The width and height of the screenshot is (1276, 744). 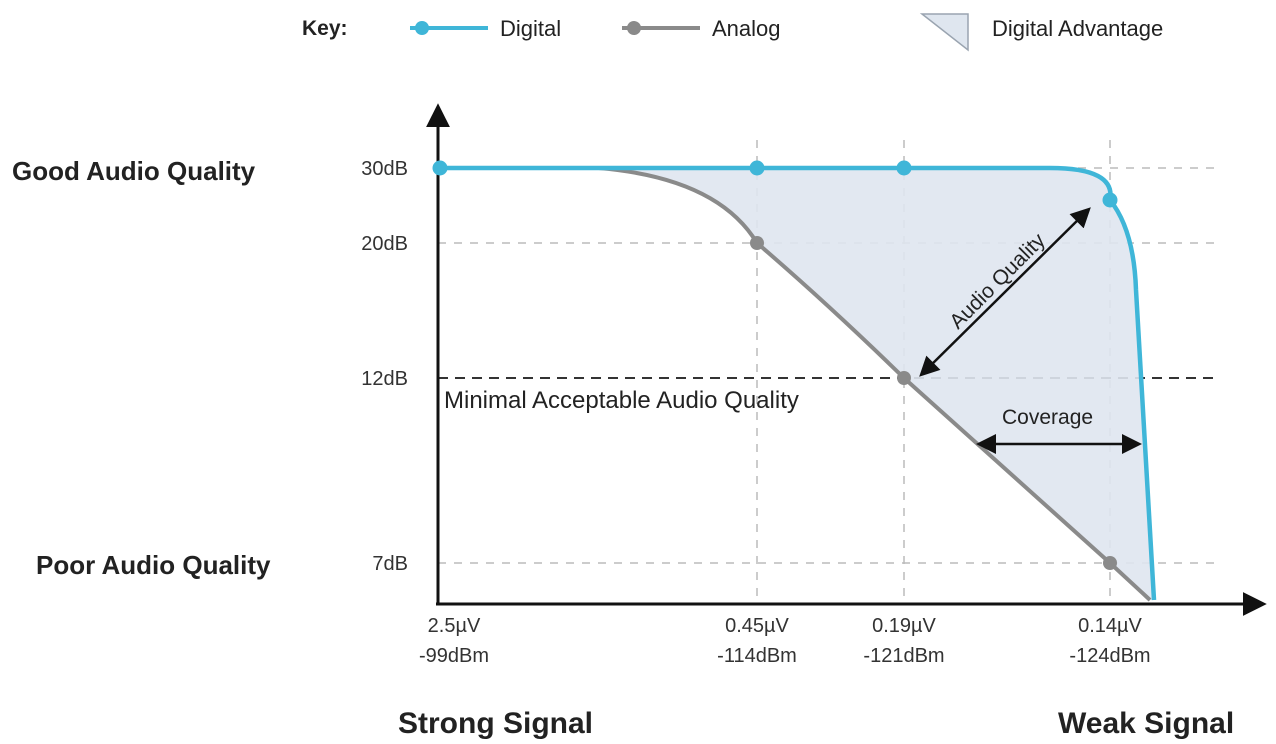 What do you see at coordinates (1059, 430) in the screenshot?
I see `coverage-annotation: Coverage` at bounding box center [1059, 430].